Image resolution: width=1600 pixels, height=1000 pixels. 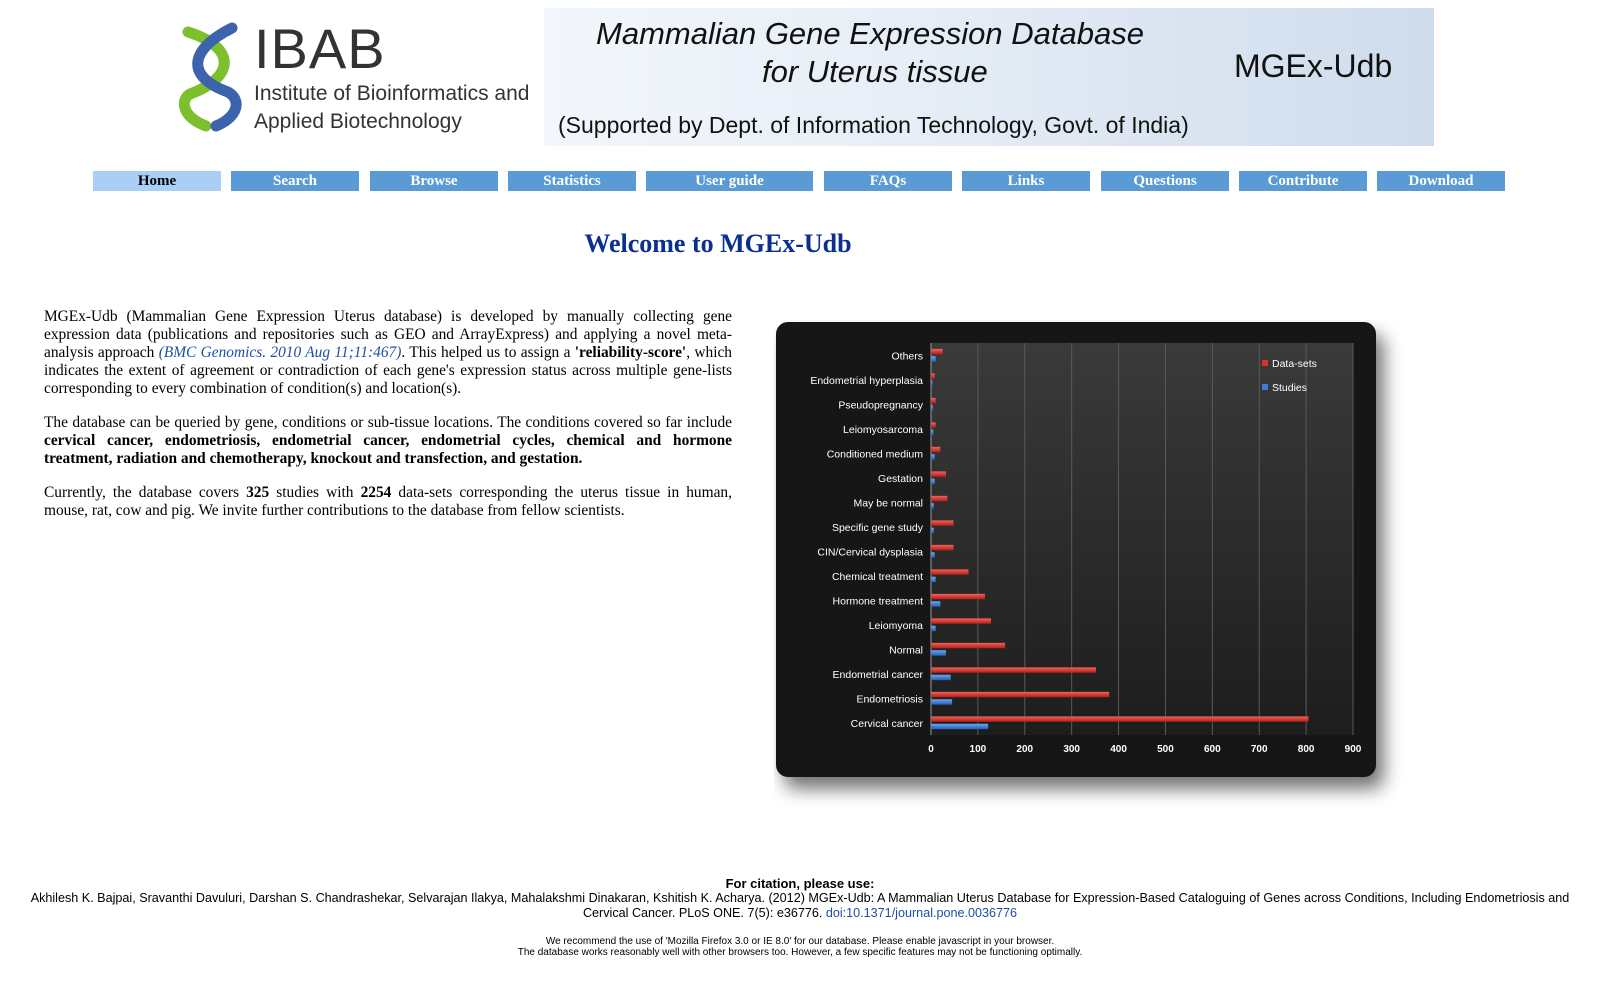 I want to click on category-label: Specific gene study, so click(x=878, y=528).